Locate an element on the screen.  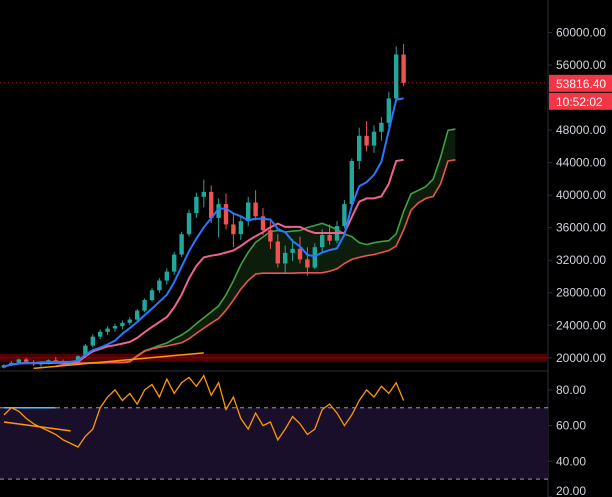
price-tick-label: 32000.00 is located at coordinates (581, 260).